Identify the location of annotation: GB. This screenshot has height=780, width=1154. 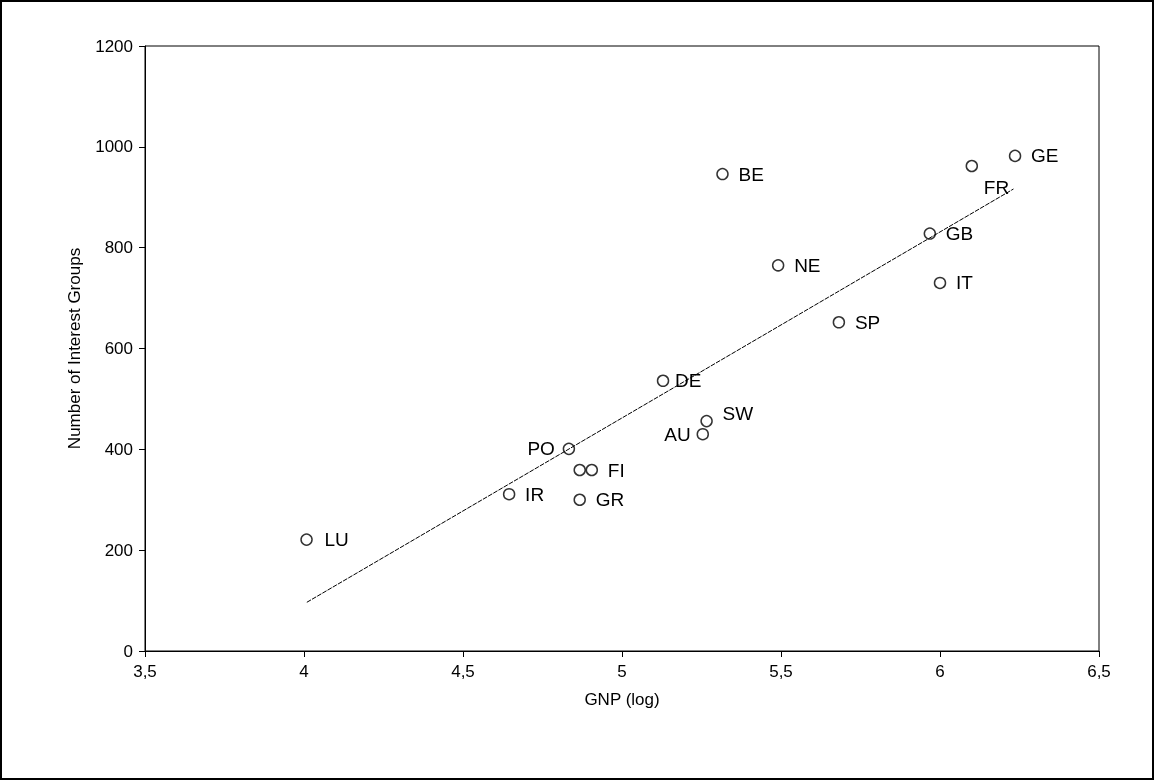
(959, 234).